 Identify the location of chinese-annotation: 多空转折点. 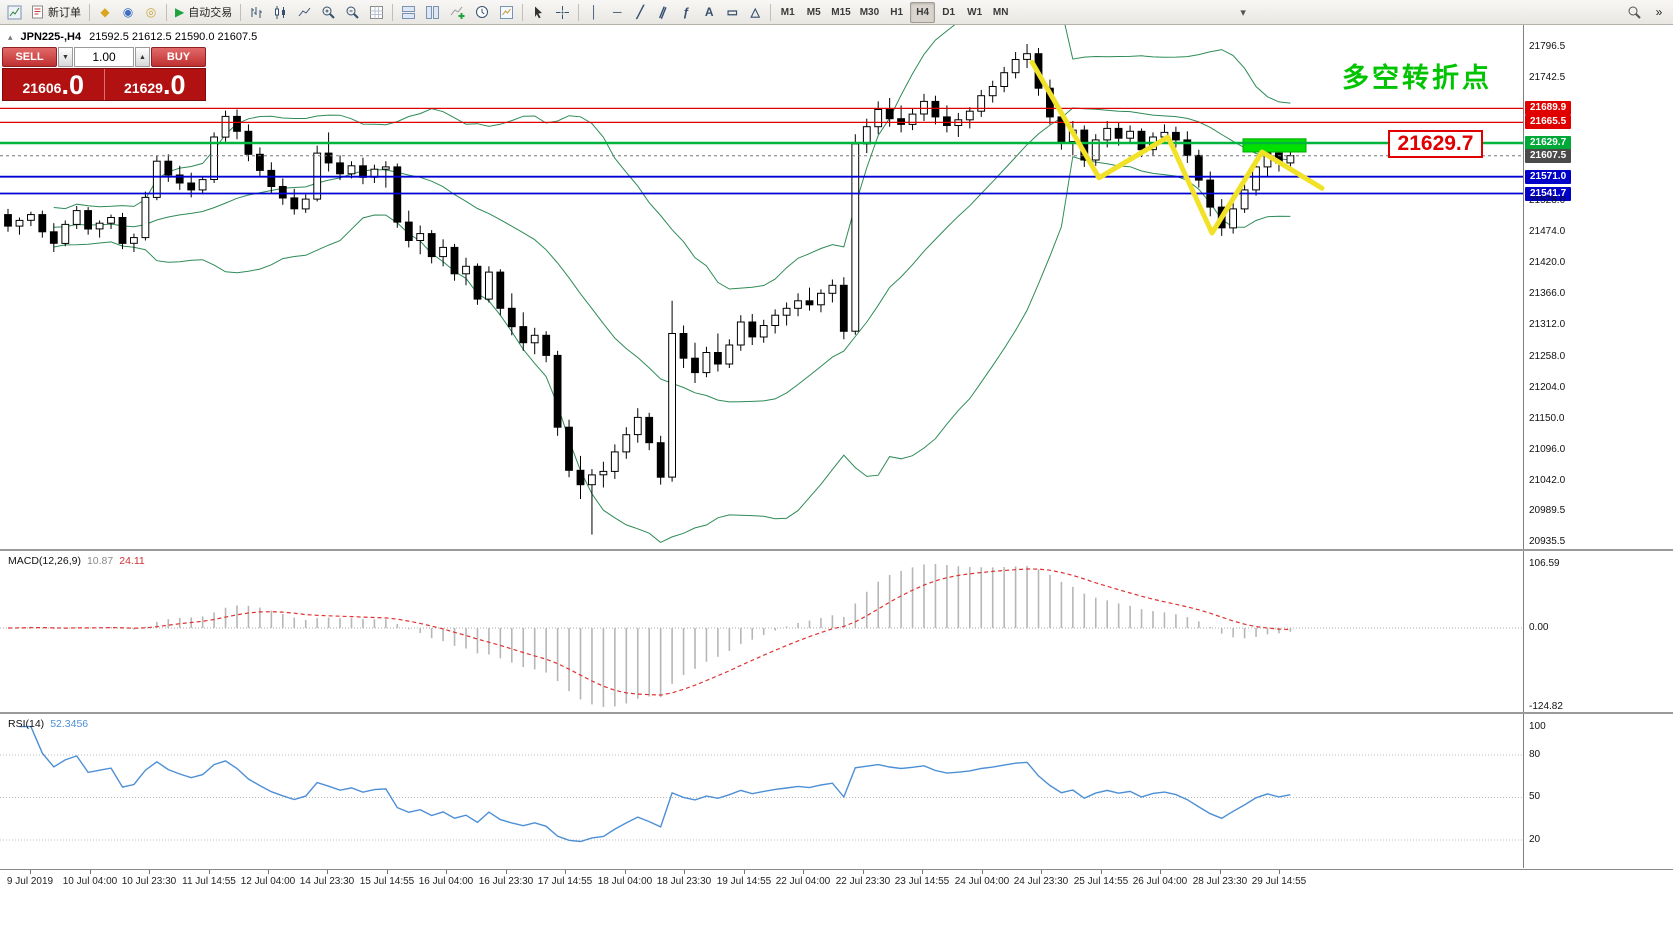
(1417, 78).